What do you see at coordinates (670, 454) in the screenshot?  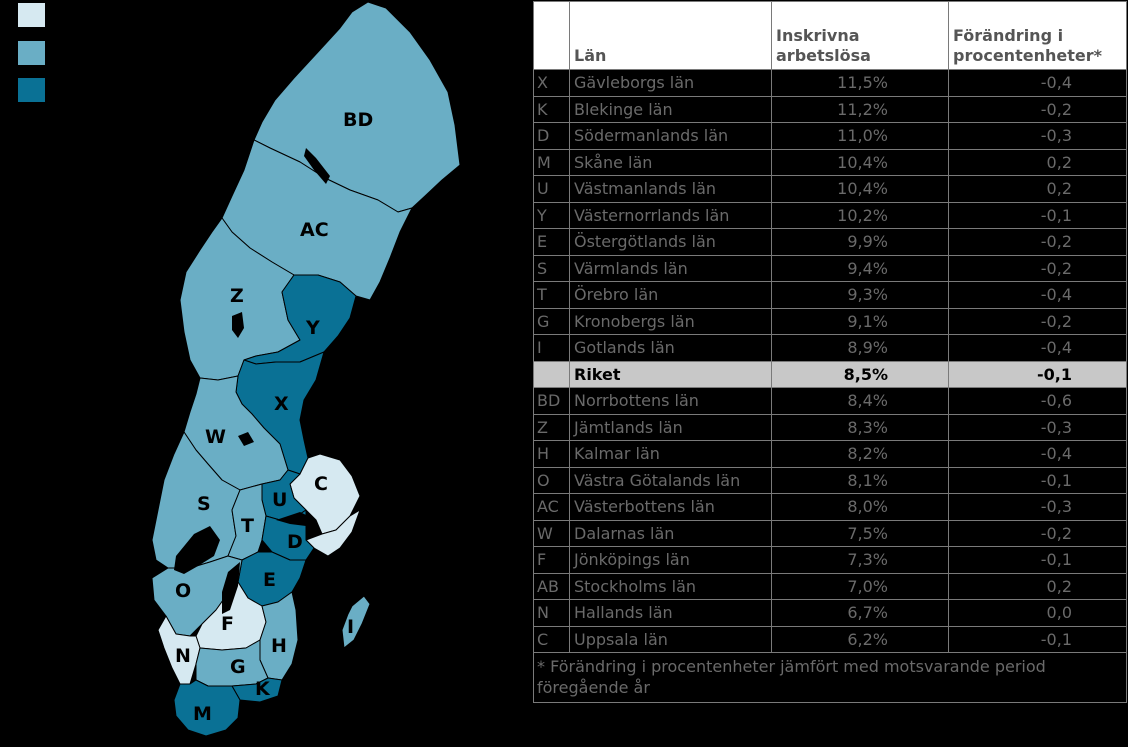 I see `cell-county: Kalmar län` at bounding box center [670, 454].